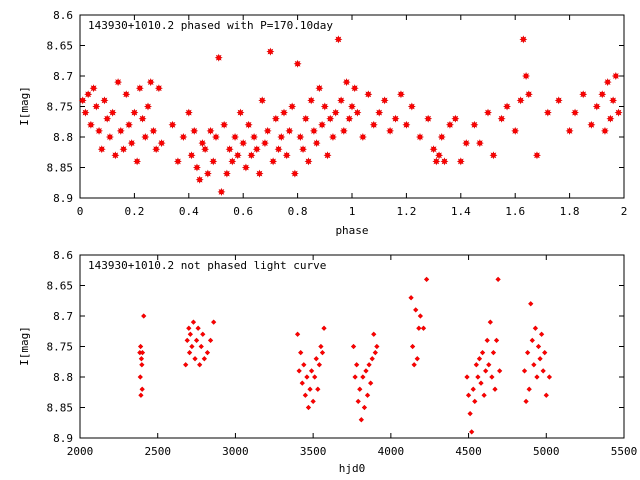  Describe the element at coordinates (63, 377) in the screenshot. I see `y-tick-label: 8.8` at that location.